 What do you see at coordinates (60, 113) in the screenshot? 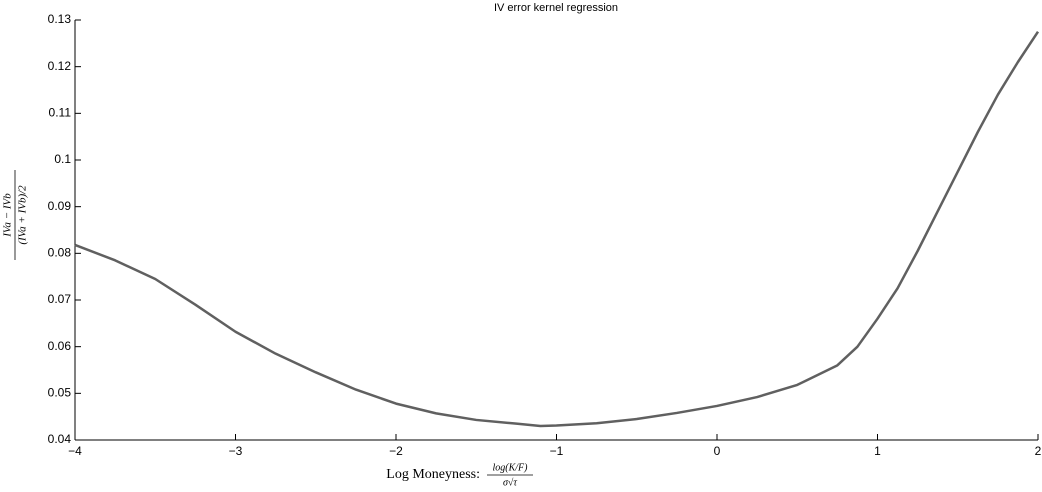
I see `y-tick-label: 0.11` at bounding box center [60, 113].